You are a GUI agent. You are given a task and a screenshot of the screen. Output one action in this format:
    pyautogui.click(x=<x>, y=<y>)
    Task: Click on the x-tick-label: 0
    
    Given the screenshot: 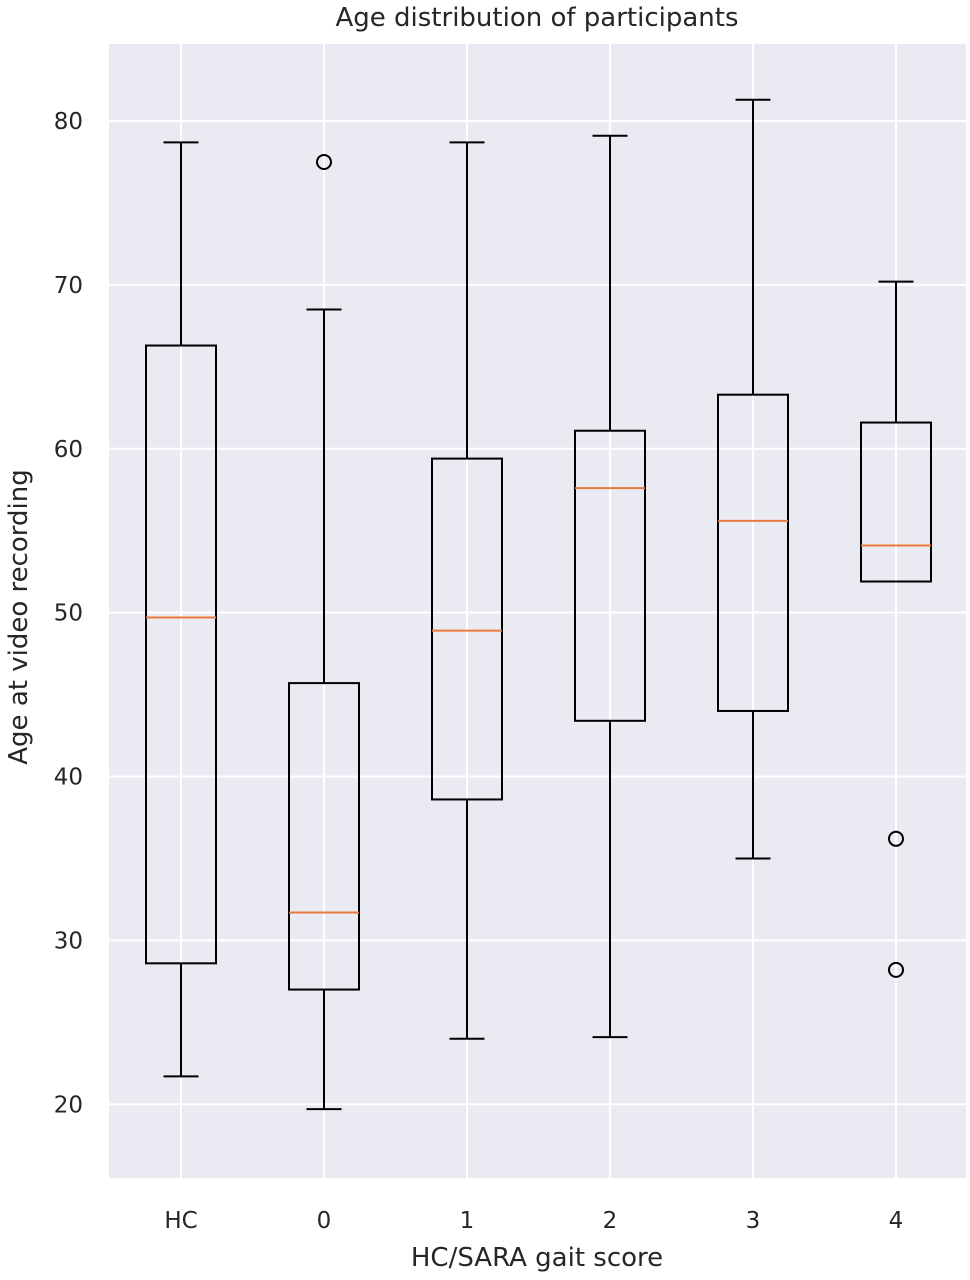 What is the action you would take?
    pyautogui.click(x=324, y=1221)
    